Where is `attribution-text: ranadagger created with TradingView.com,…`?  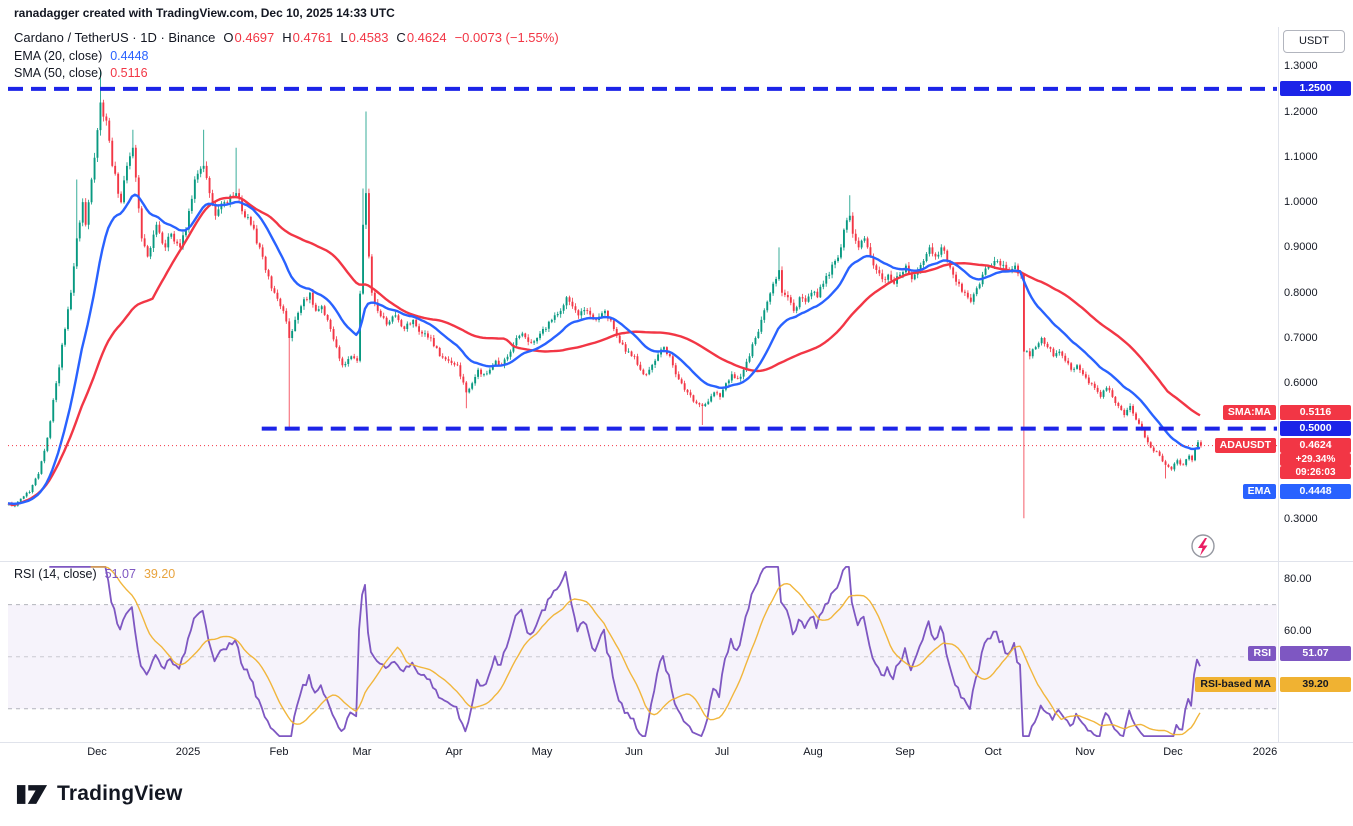
attribution-text: ranadagger created with TradingView.com,… is located at coordinates (204, 13).